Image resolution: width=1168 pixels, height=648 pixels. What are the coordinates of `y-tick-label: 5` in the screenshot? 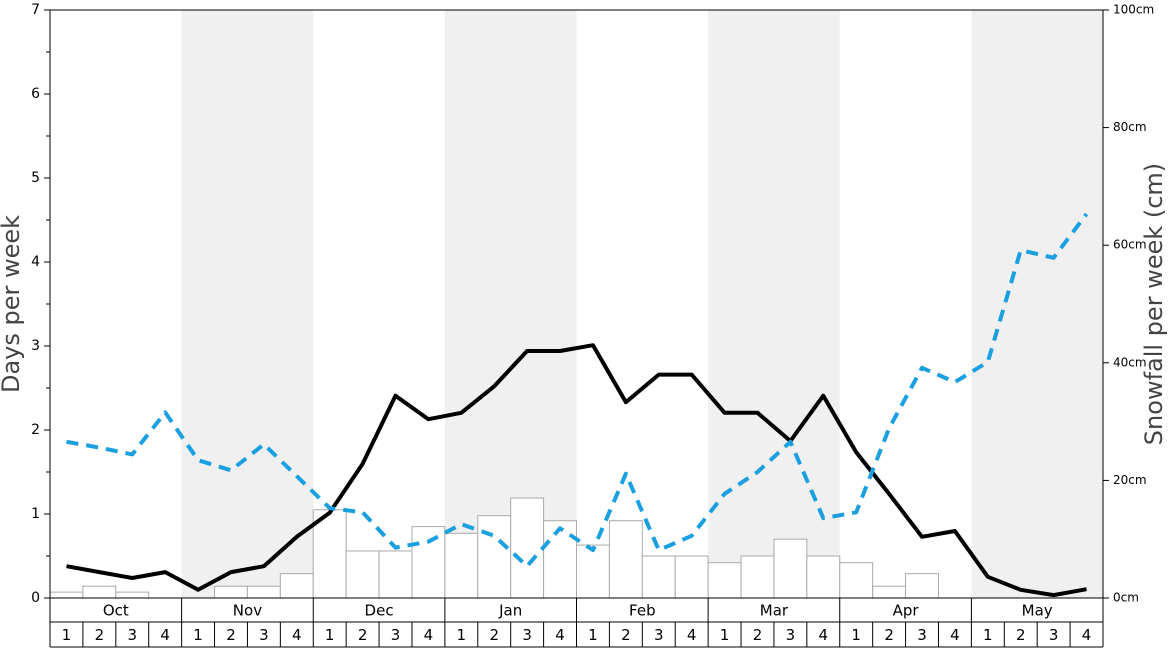 It's located at (35, 178).